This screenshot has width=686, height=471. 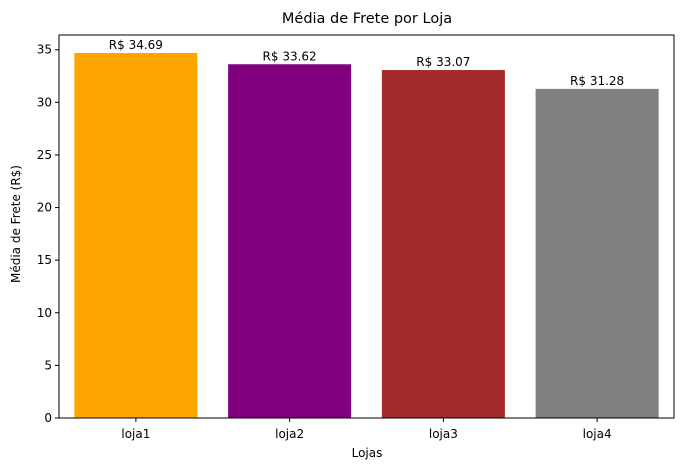 I want to click on y-tick-label-35: 35, so click(x=44, y=50).